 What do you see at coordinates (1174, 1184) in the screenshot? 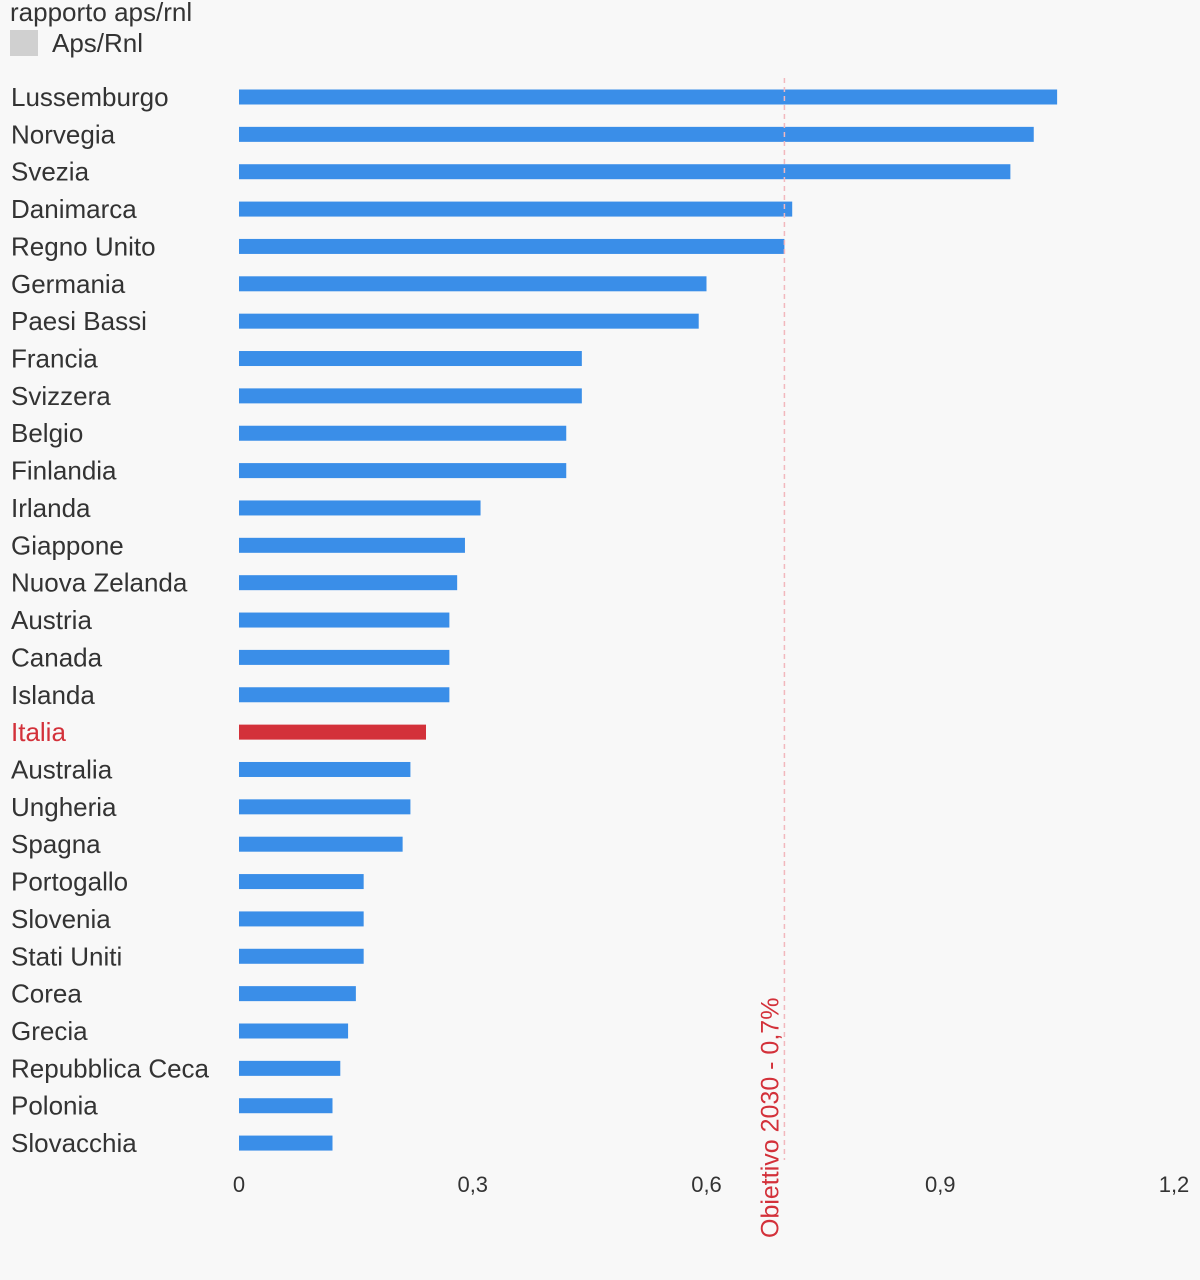
I see `x-tick-label: 1,2` at bounding box center [1174, 1184].